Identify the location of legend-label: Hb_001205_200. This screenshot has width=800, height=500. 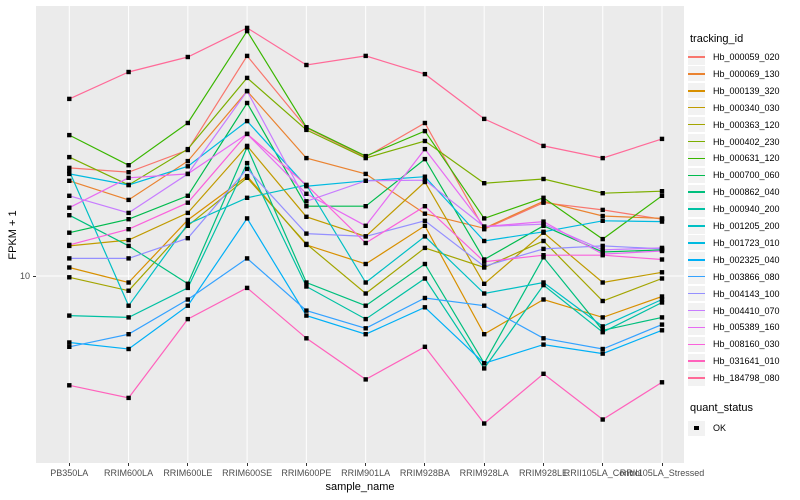
(746, 226).